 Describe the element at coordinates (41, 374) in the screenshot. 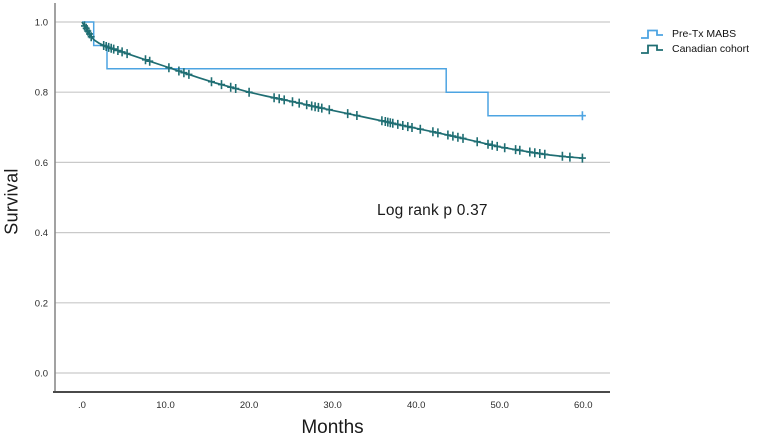

I see `y-tick-label: 0.0` at that location.